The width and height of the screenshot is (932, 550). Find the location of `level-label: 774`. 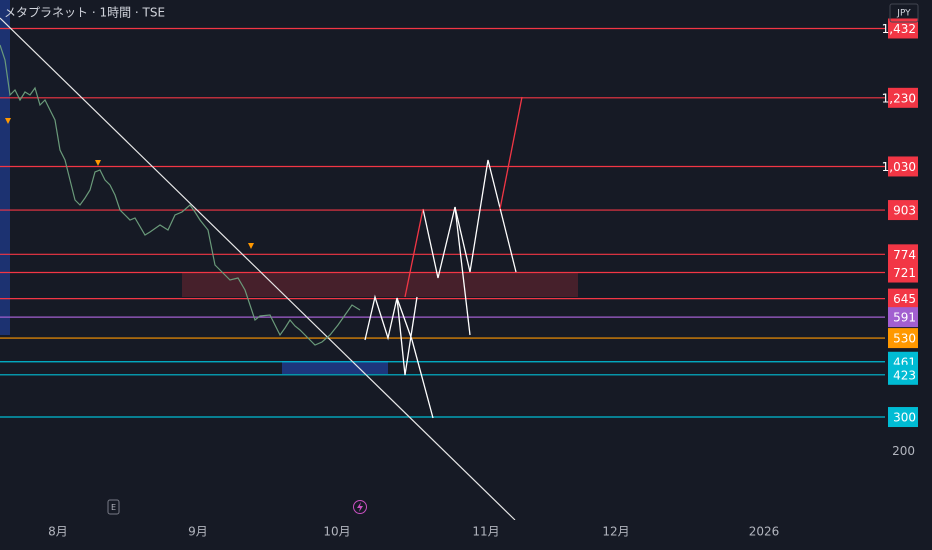

level-label: 774 is located at coordinates (904, 255).